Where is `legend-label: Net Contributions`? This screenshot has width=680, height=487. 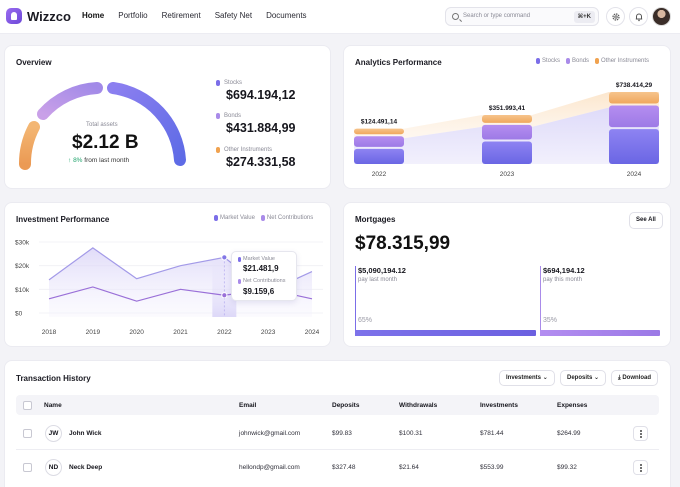 legend-label: Net Contributions is located at coordinates (290, 218).